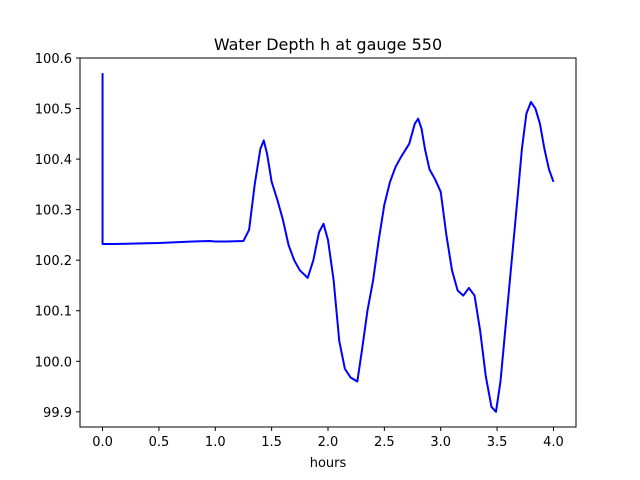 Image resolution: width=640 pixels, height=480 pixels. Describe the element at coordinates (53, 59) in the screenshot. I see `y-tick-label: 100.6` at that location.